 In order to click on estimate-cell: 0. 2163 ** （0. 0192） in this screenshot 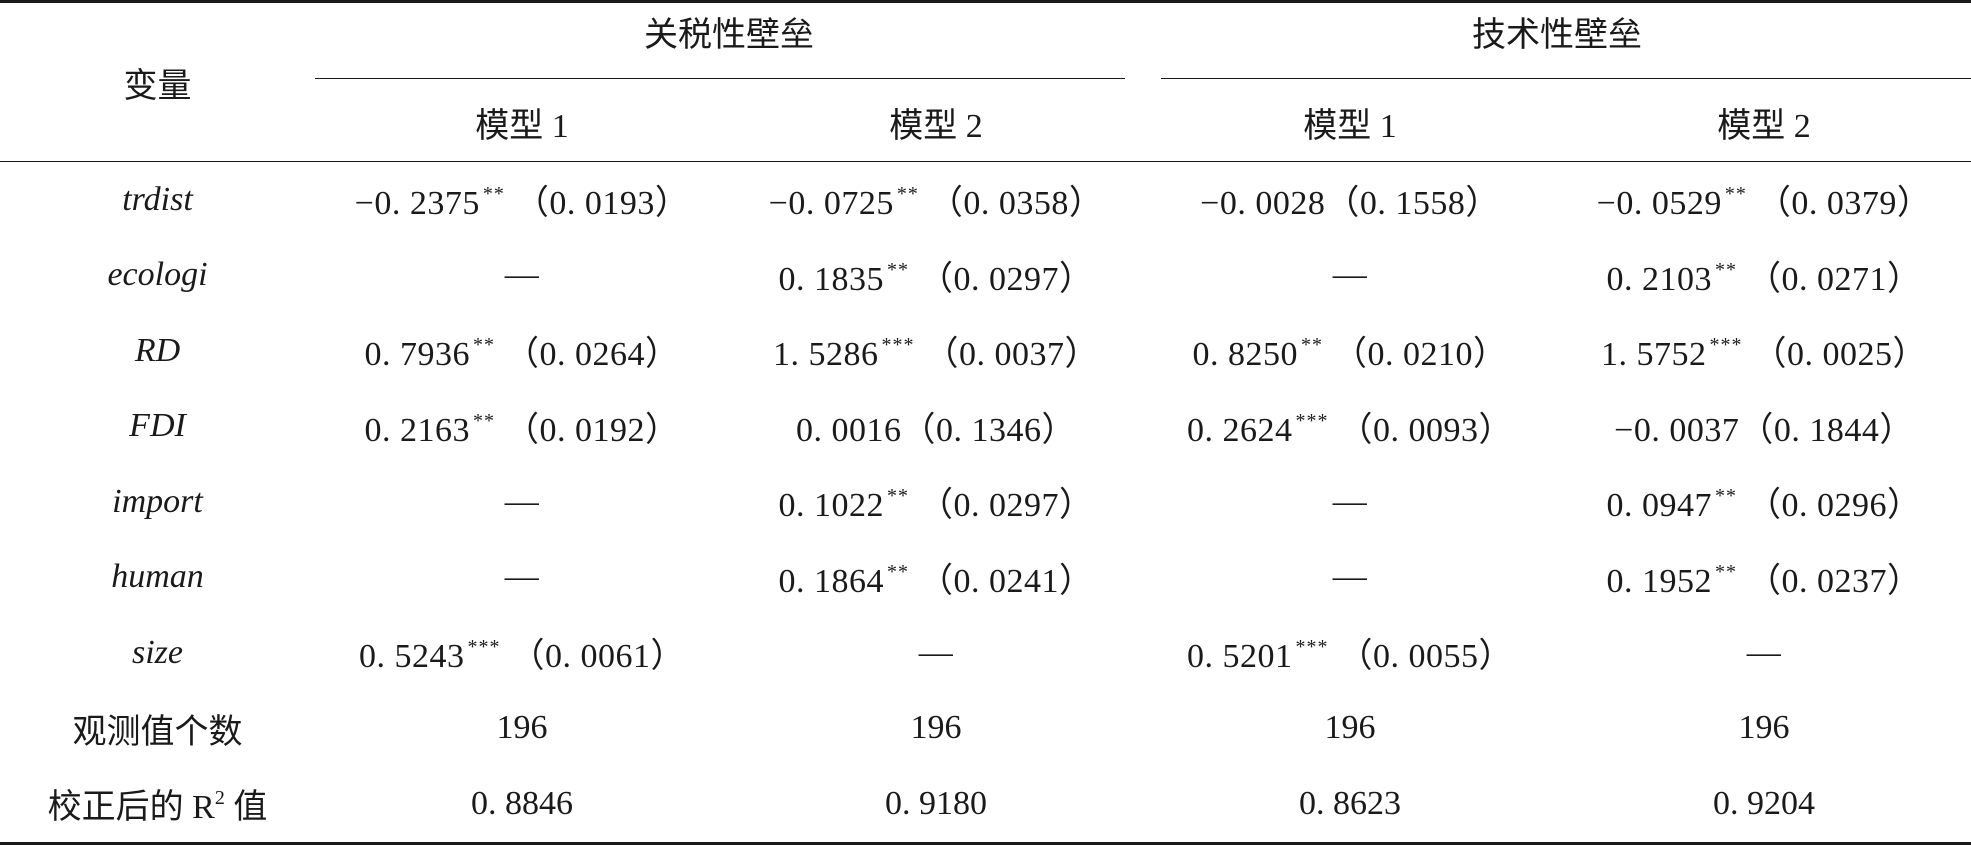, I will do `click(522, 427)`.